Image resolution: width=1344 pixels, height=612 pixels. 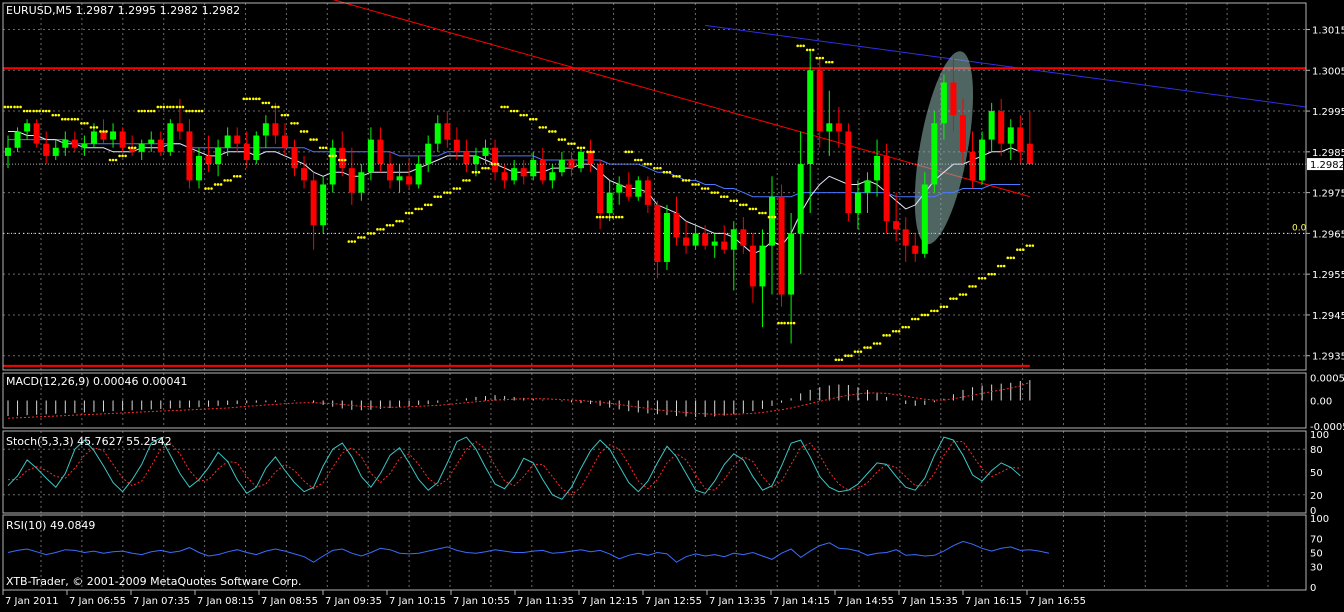 What do you see at coordinates (1319, 519) in the screenshot?
I see `rsi-axis-label: 100` at bounding box center [1319, 519].